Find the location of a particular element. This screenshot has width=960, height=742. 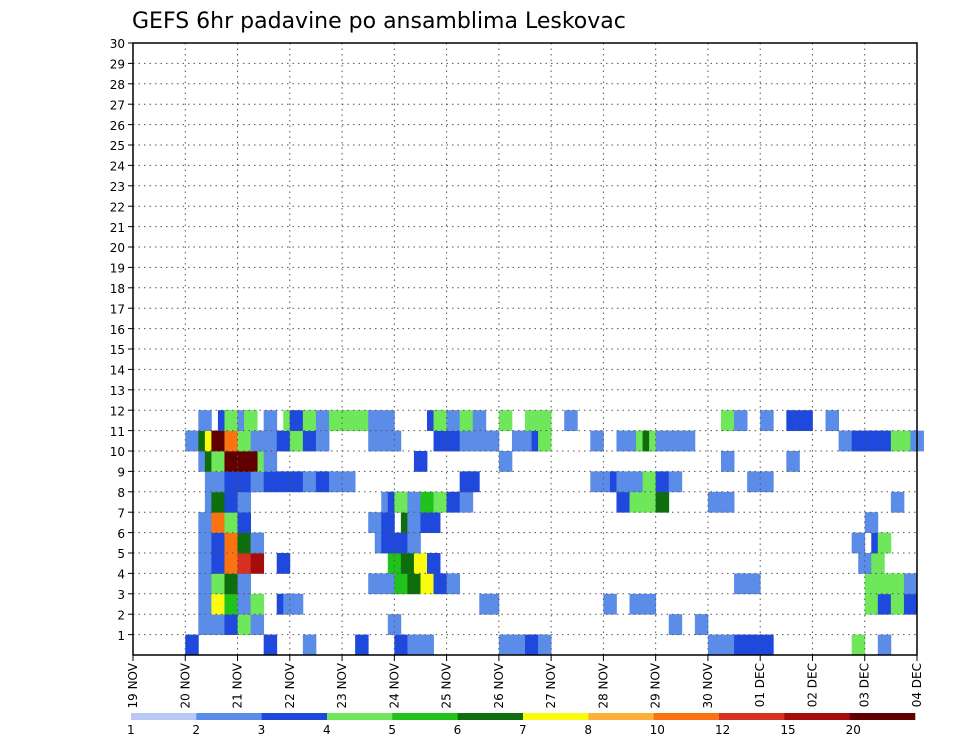

y-tick-label: 1 is located at coordinates (121, 636).